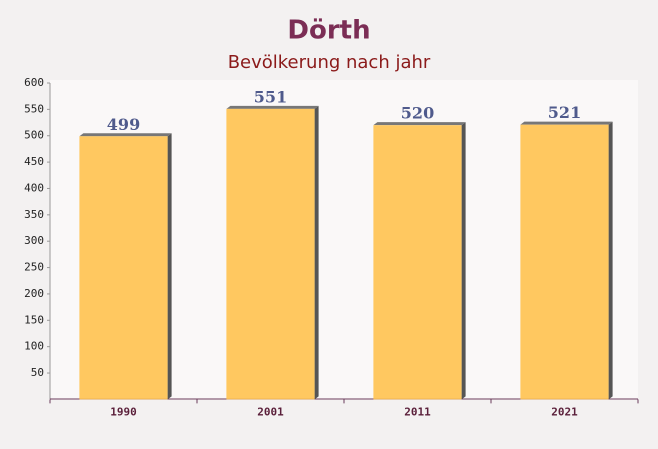 The width and height of the screenshot is (658, 449). Describe the element at coordinates (34, 346) in the screenshot. I see `y-tick-label: 100` at that location.